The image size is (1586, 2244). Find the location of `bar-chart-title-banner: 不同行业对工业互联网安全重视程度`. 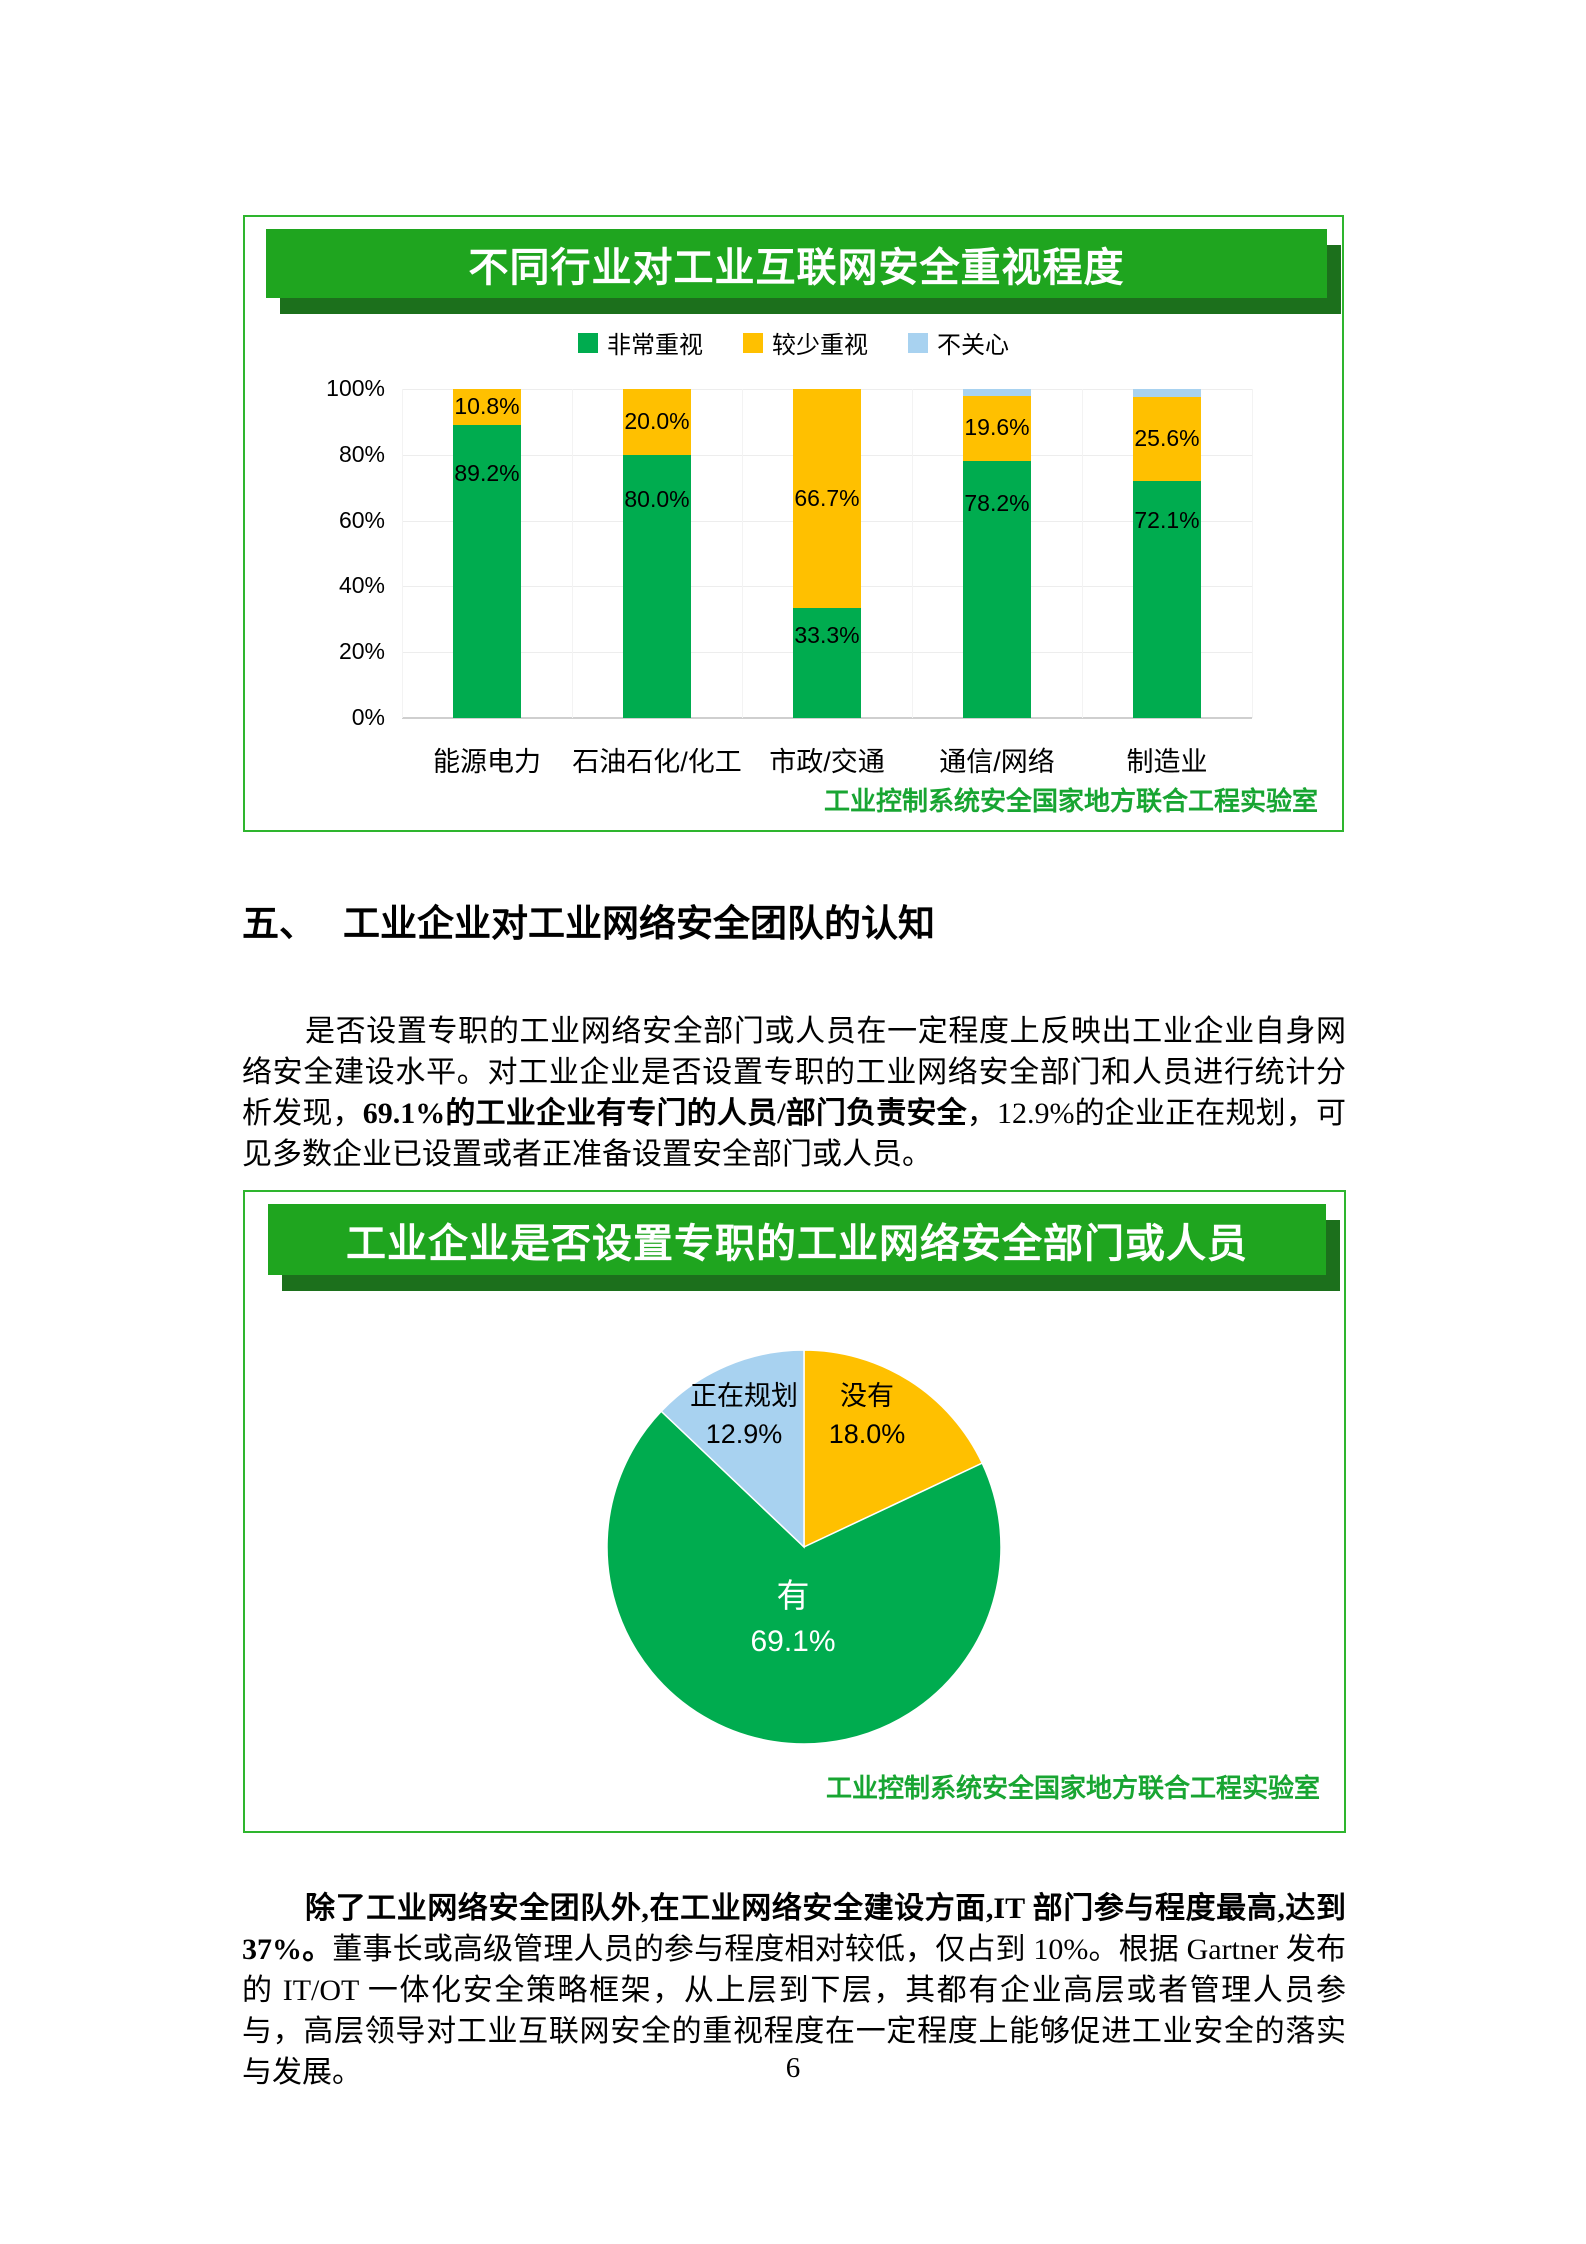

bar-chart-title-banner: 不同行业对工业互联网安全重视程度 is located at coordinates (796, 263).